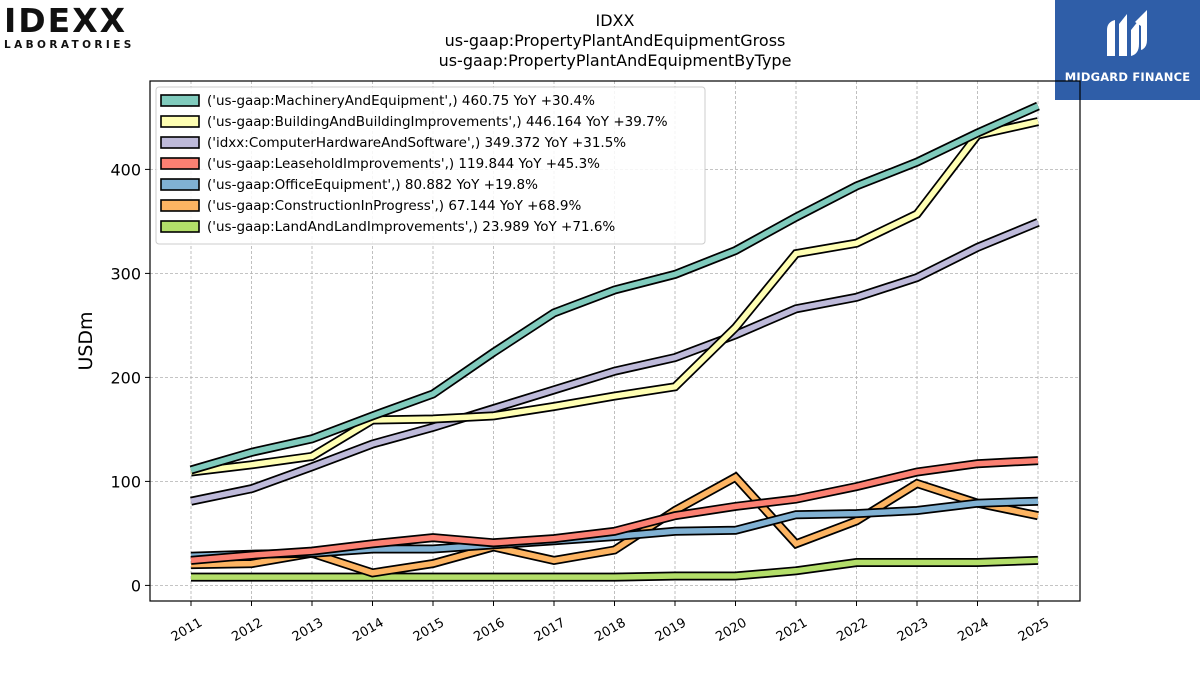  Describe the element at coordinates (731, 630) in the screenshot. I see `x-tick-label: 2020` at that location.